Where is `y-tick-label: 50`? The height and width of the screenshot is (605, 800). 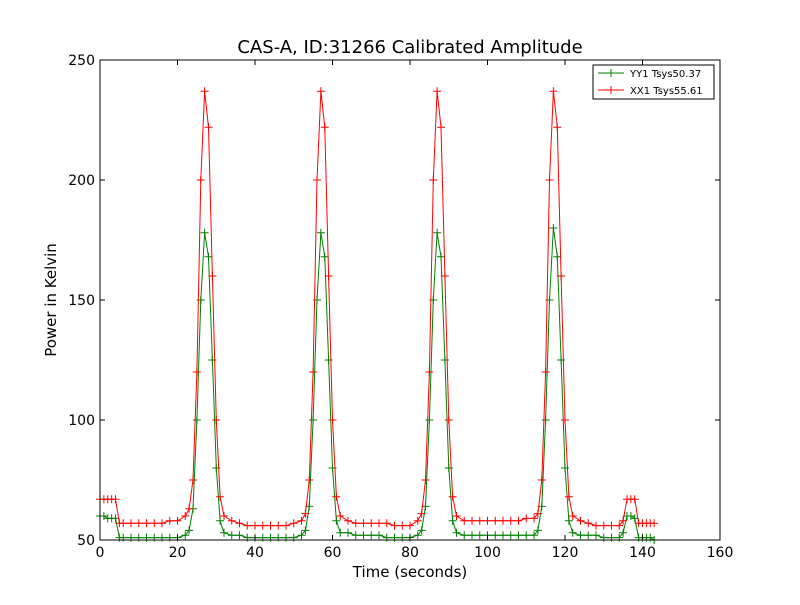 y-tick-label: 50 is located at coordinates (86, 541).